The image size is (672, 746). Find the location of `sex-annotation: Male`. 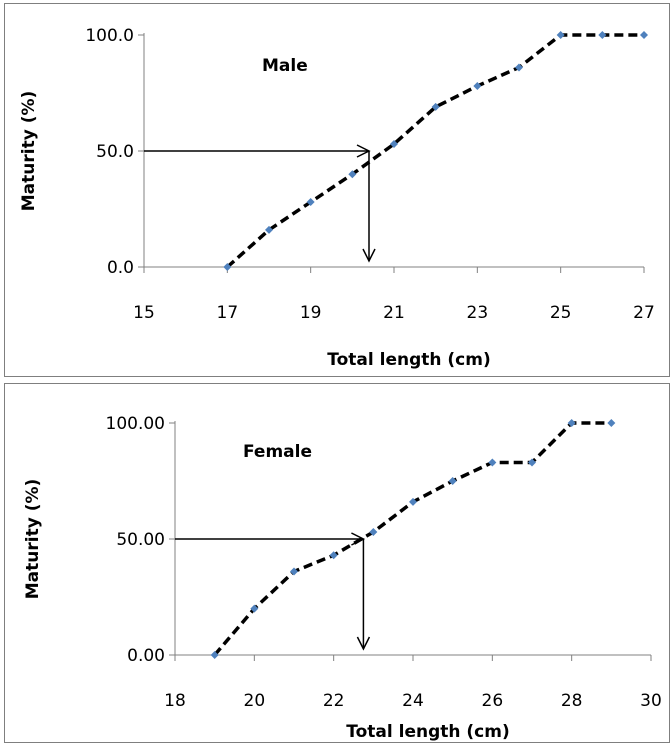

sex-annotation: Male is located at coordinates (285, 66).